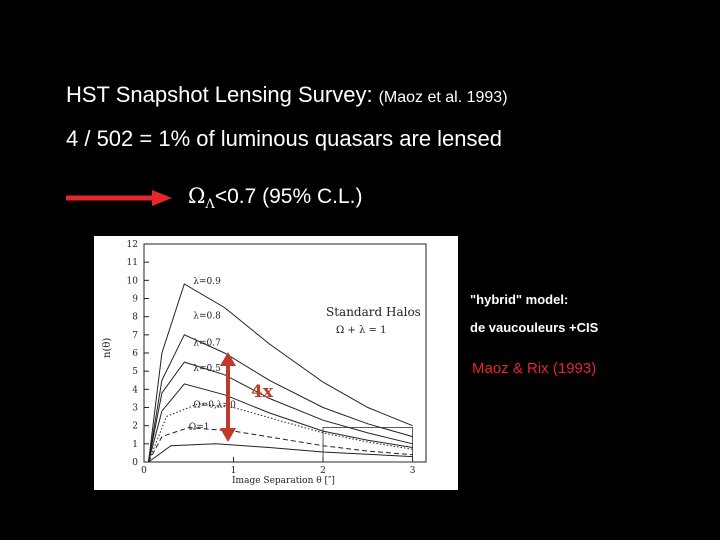  Describe the element at coordinates (207, 316) in the screenshot. I see `series-label: λ=0.8` at that location.